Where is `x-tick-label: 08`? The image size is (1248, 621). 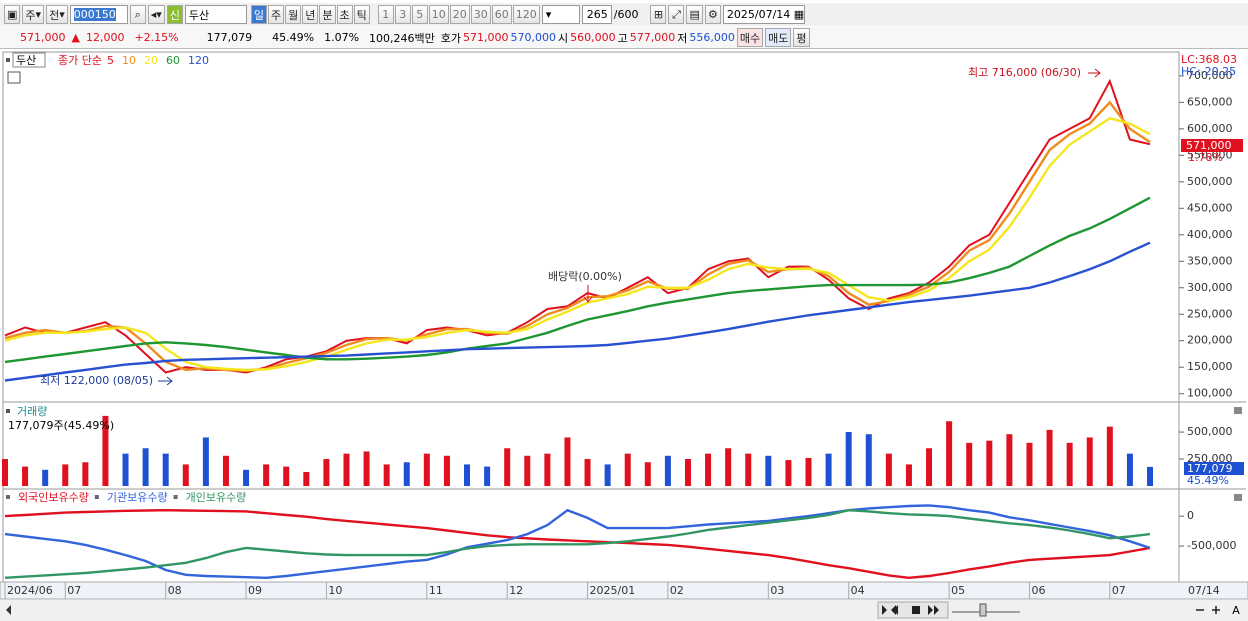
x-tick-label: 08 is located at coordinates (175, 590).